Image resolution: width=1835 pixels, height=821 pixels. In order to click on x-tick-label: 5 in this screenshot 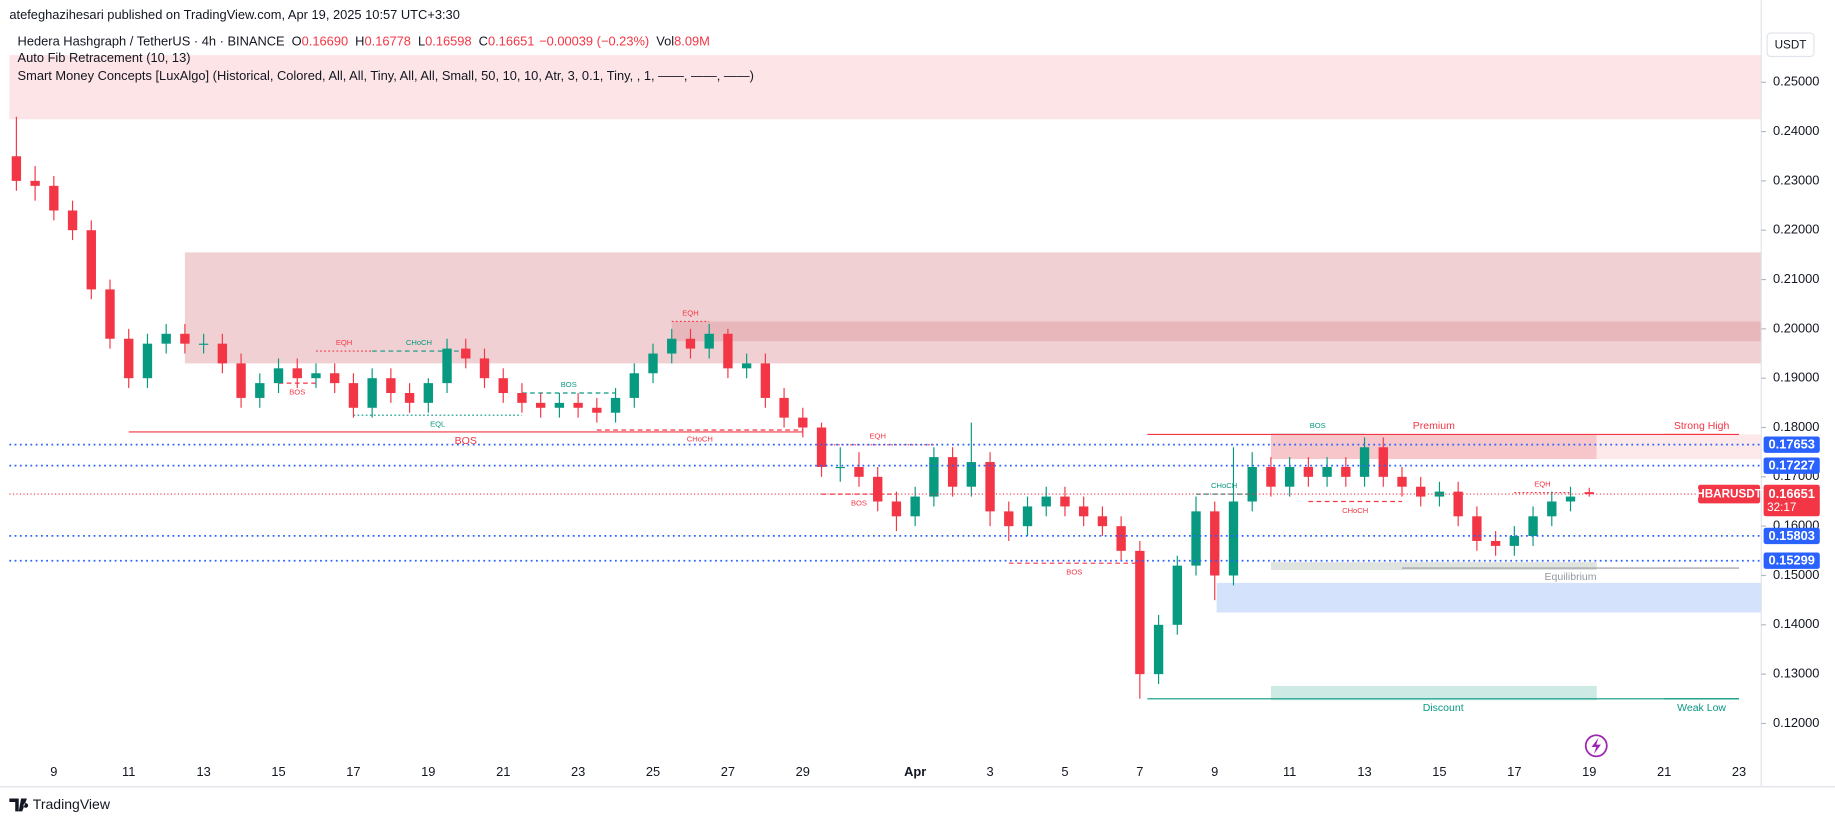, I will do `click(1064, 771)`.